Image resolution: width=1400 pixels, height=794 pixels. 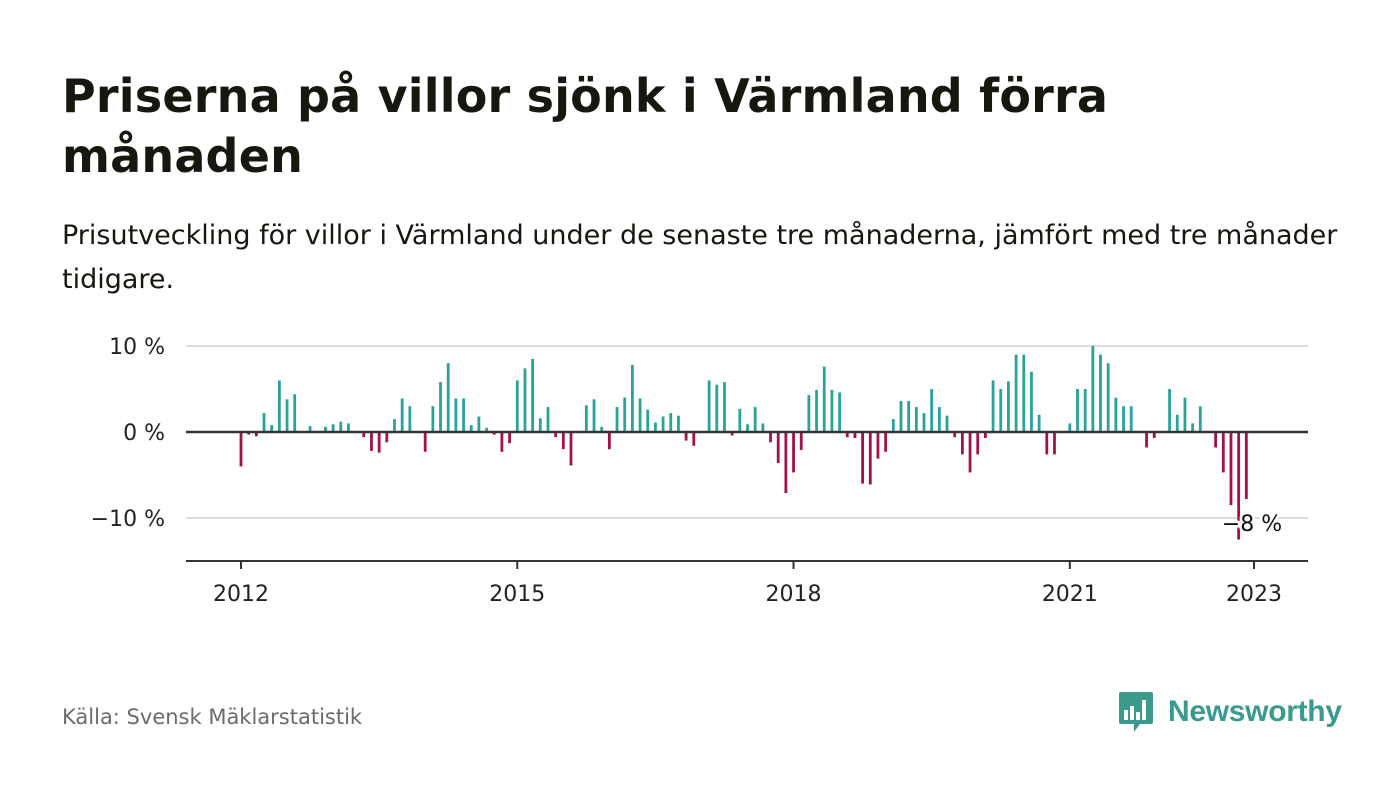 What do you see at coordinates (144, 433) in the screenshot?
I see `y-tick-label: 0 %` at bounding box center [144, 433].